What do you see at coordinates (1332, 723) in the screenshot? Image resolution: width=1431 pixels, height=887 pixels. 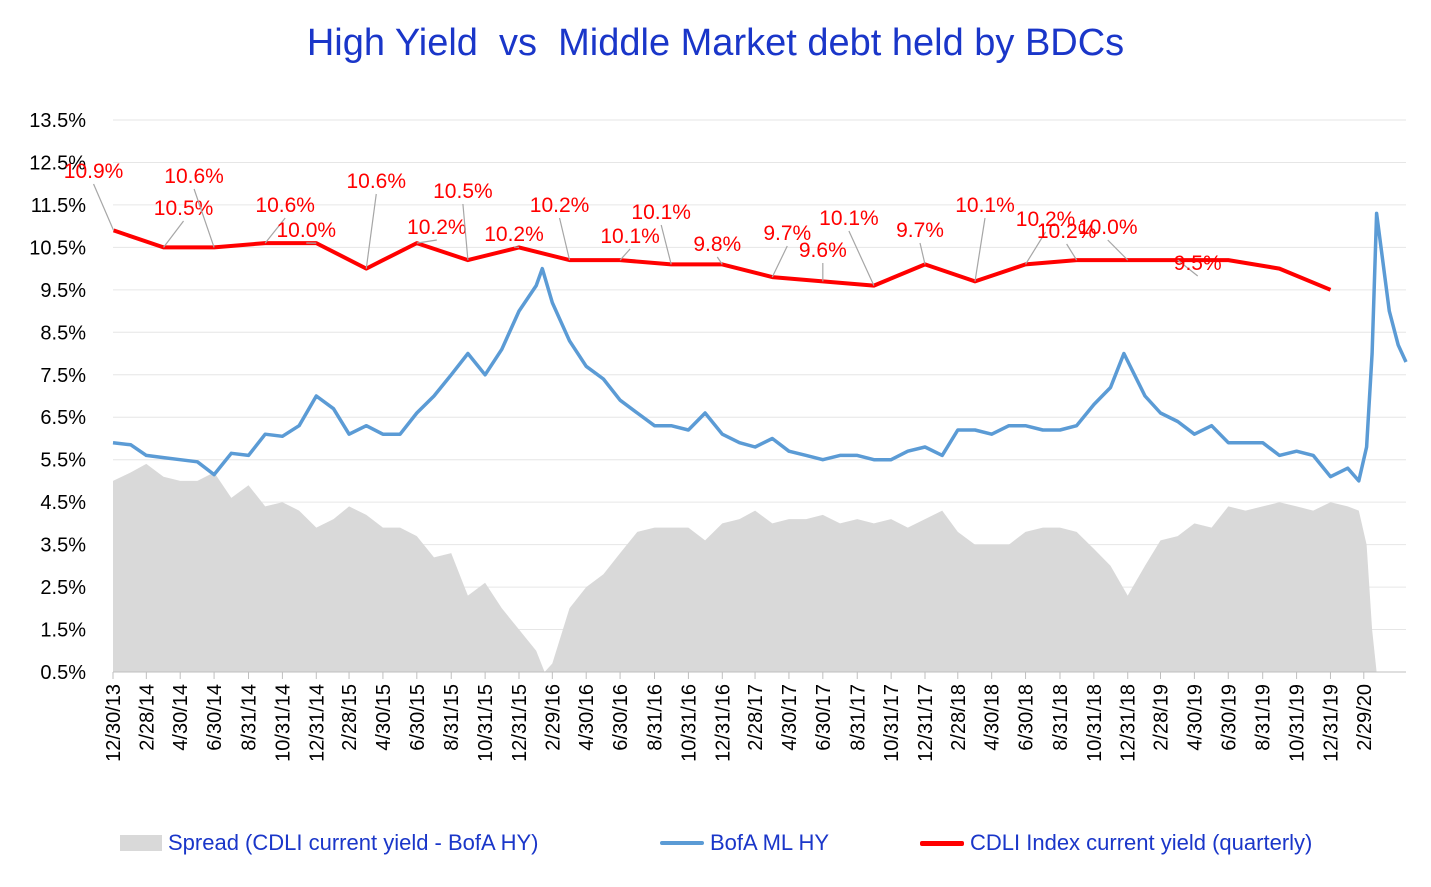 I see `x-tick-label: 12/31/19` at bounding box center [1332, 723].